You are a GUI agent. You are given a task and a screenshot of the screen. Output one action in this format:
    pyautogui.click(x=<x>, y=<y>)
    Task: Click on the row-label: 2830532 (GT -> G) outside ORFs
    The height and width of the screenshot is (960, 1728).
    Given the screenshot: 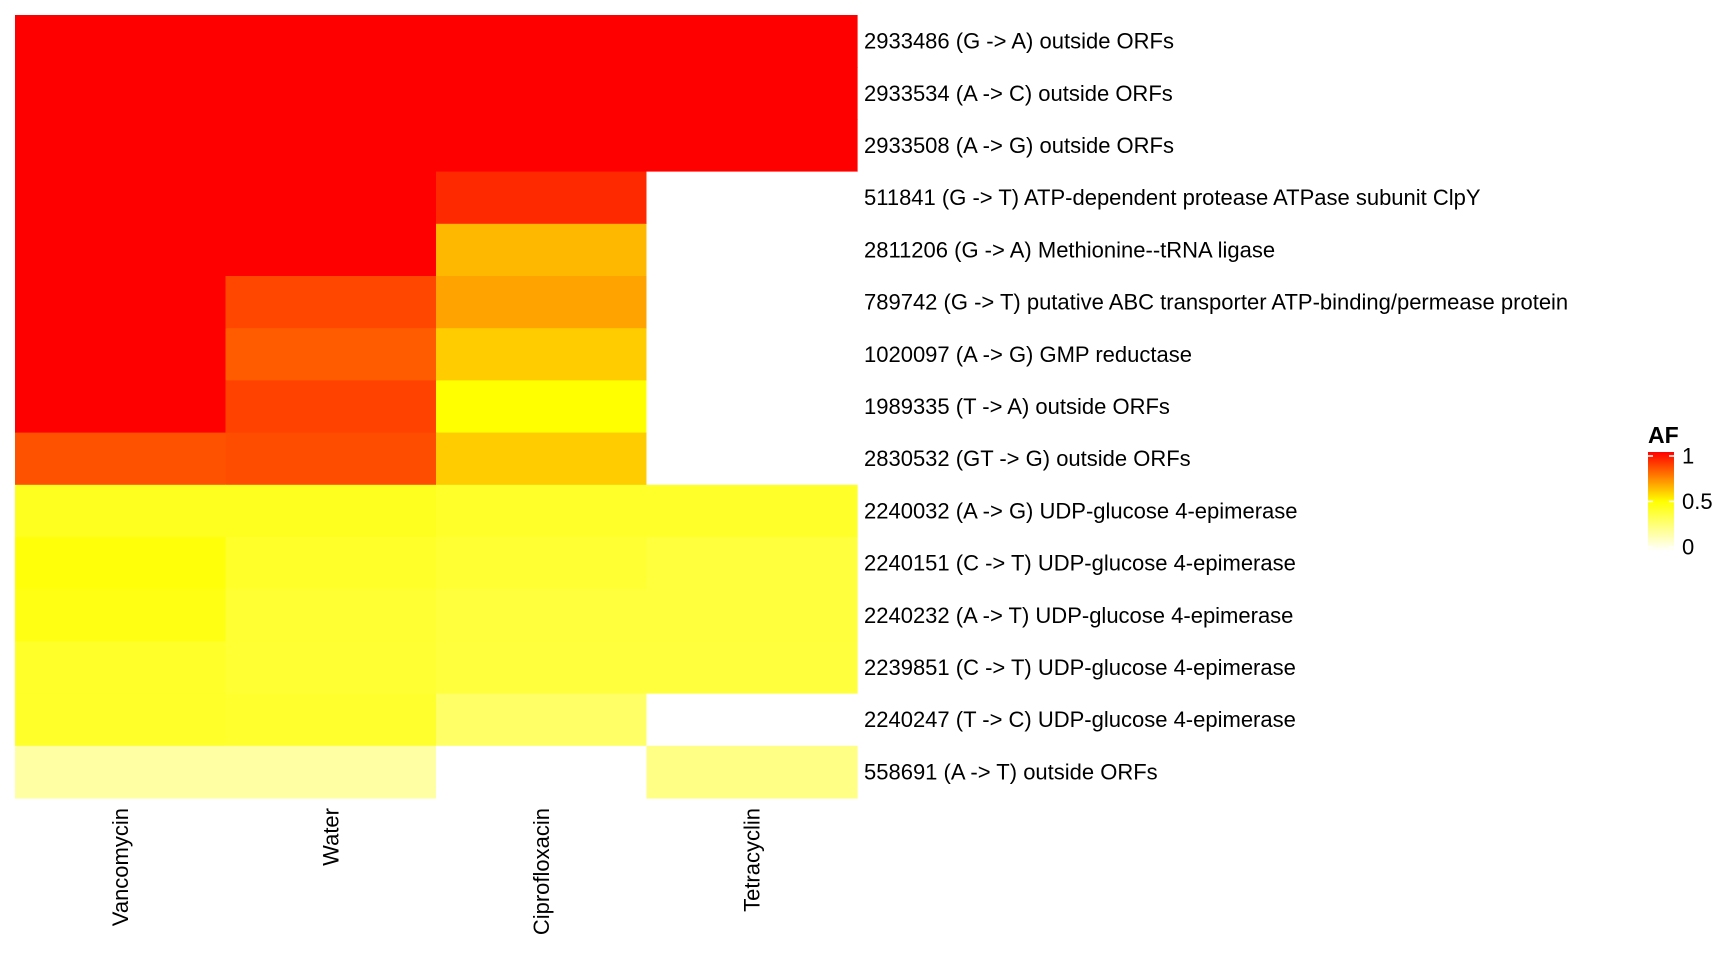 What is the action you would take?
    pyautogui.click(x=1027, y=458)
    